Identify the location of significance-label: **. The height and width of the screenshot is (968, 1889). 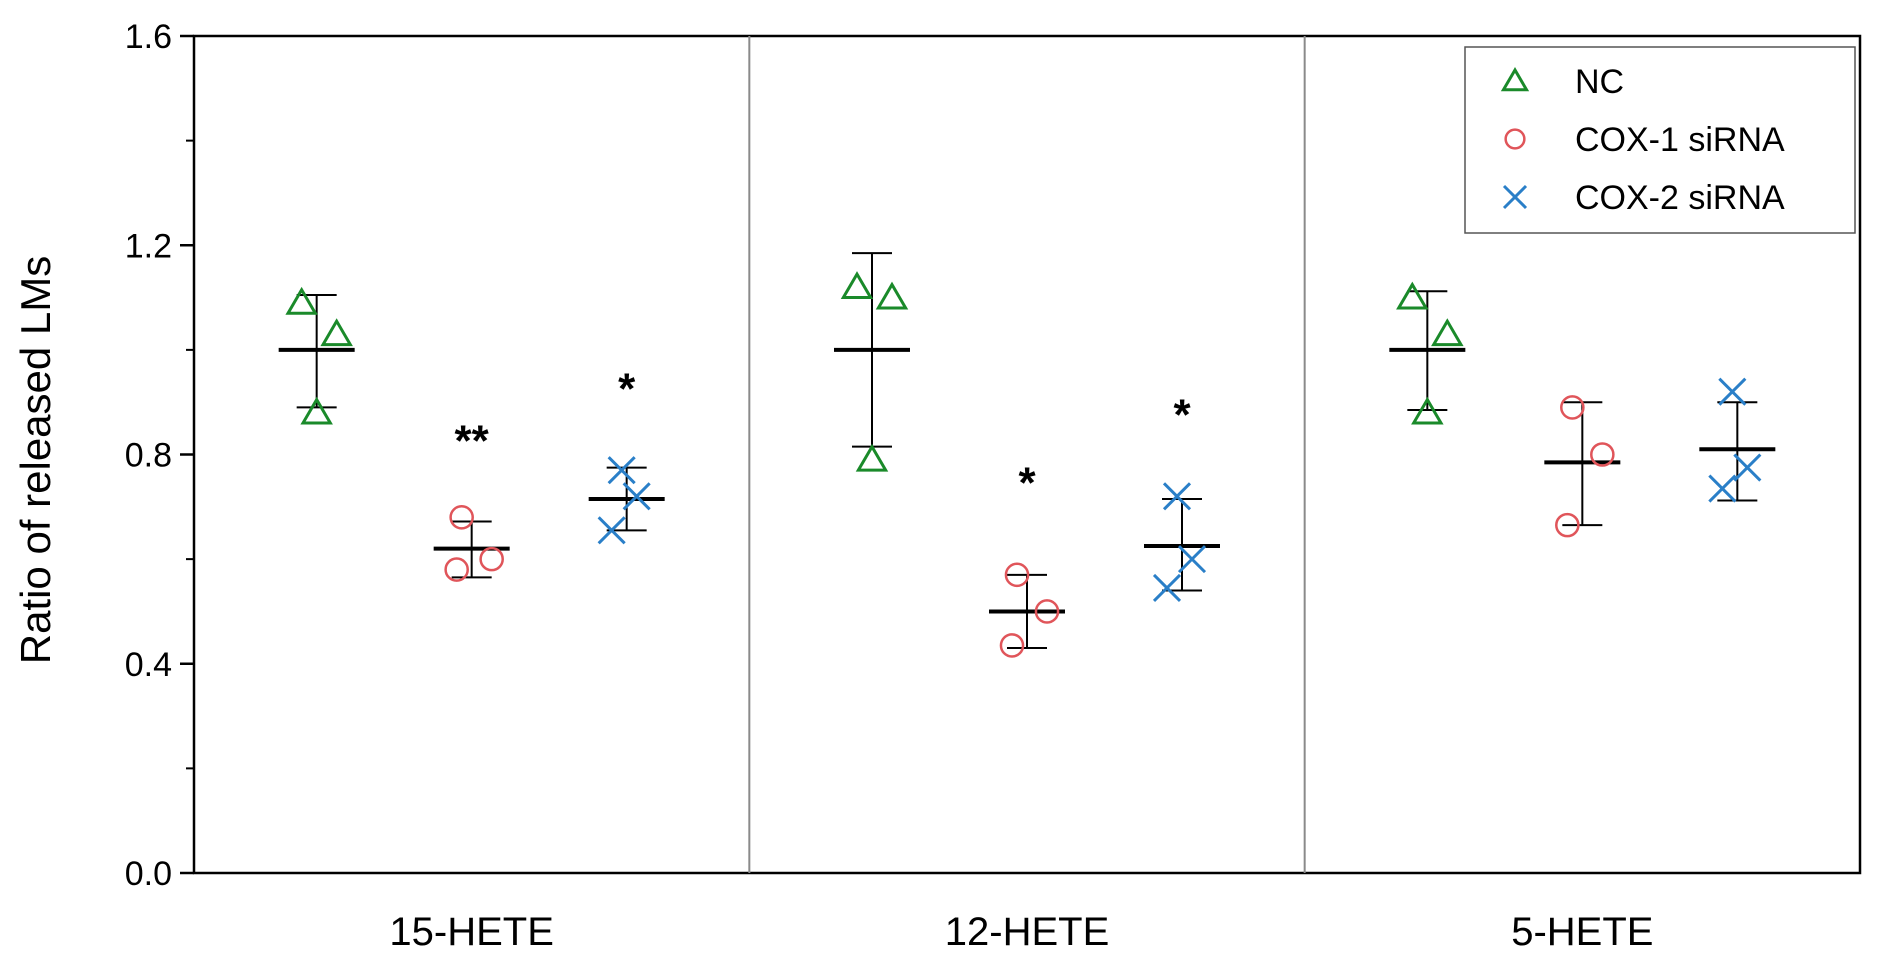
(472, 441).